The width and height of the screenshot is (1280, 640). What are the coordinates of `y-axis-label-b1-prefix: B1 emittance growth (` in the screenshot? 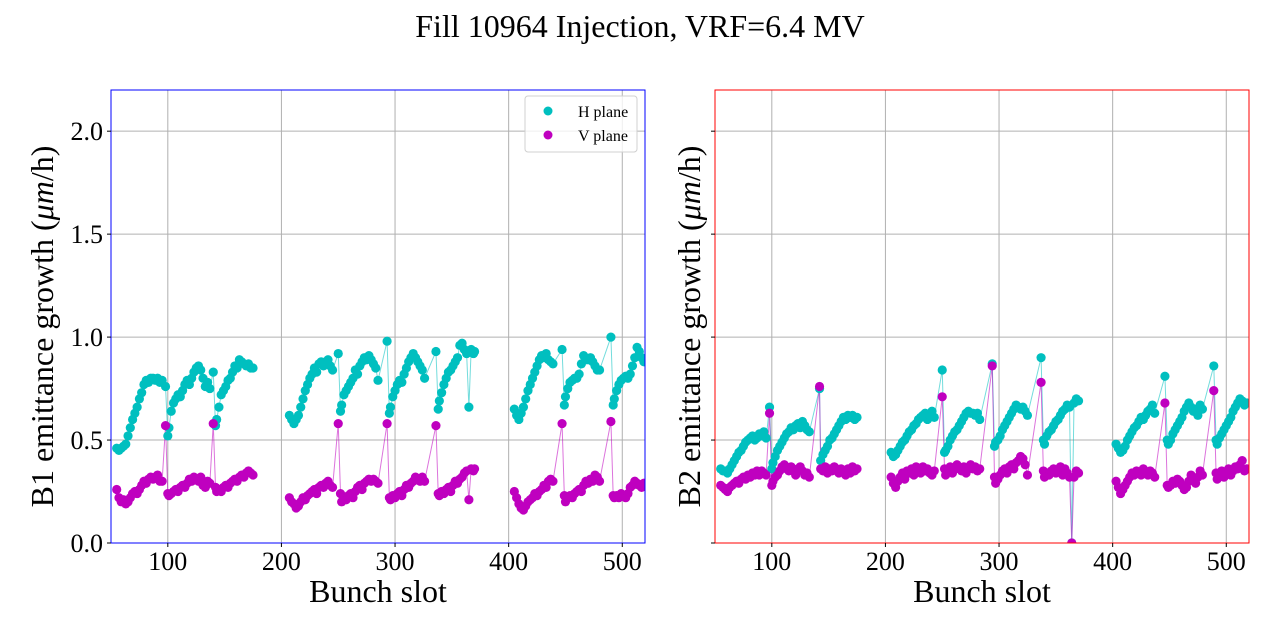 It's located at (42, 363).